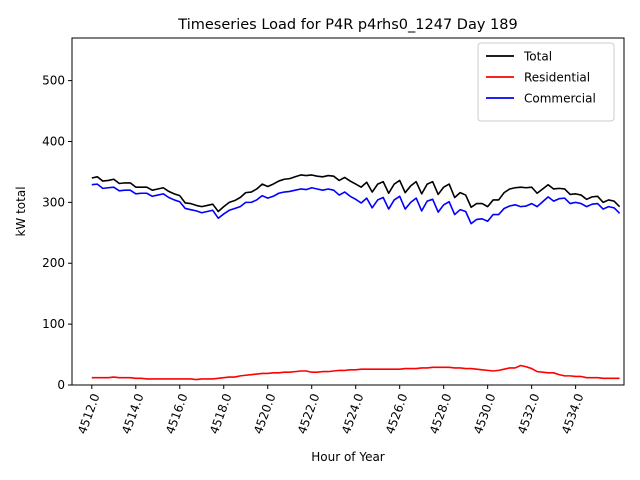 The height and width of the screenshot is (480, 640). What do you see at coordinates (53, 324) in the screenshot?
I see `y-tick-label: 100` at bounding box center [53, 324].